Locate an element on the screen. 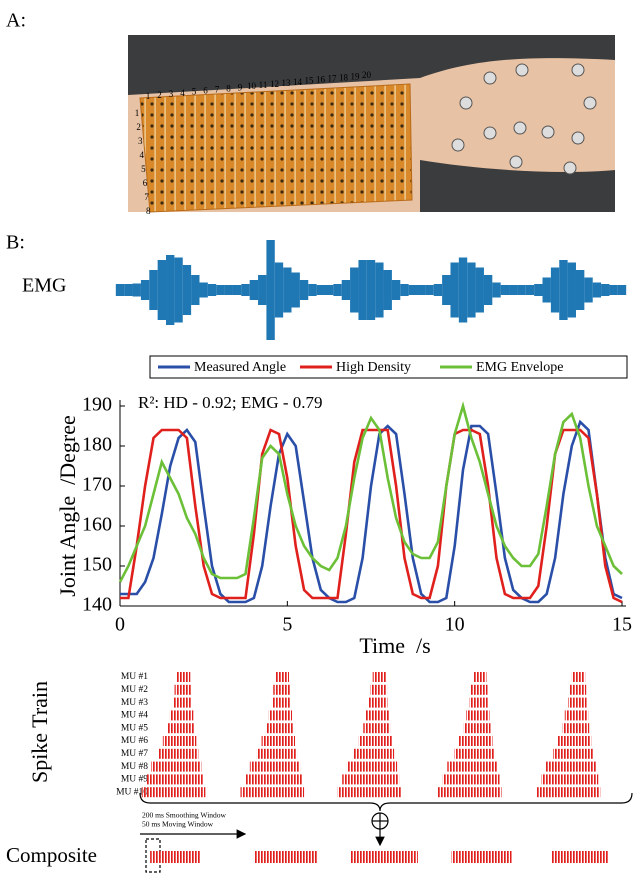  electrode-label: 4 is located at coordinates (142, 155).